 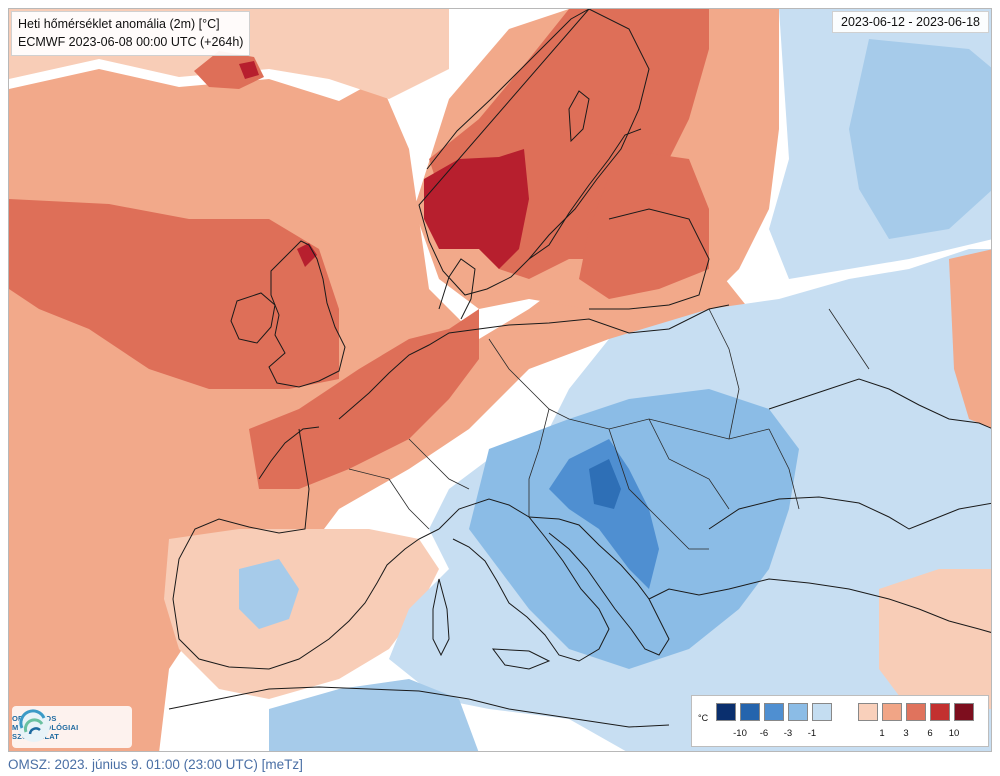 What do you see at coordinates (476, 209) in the screenshot?
I see `anomaly-norway-core` at bounding box center [476, 209].